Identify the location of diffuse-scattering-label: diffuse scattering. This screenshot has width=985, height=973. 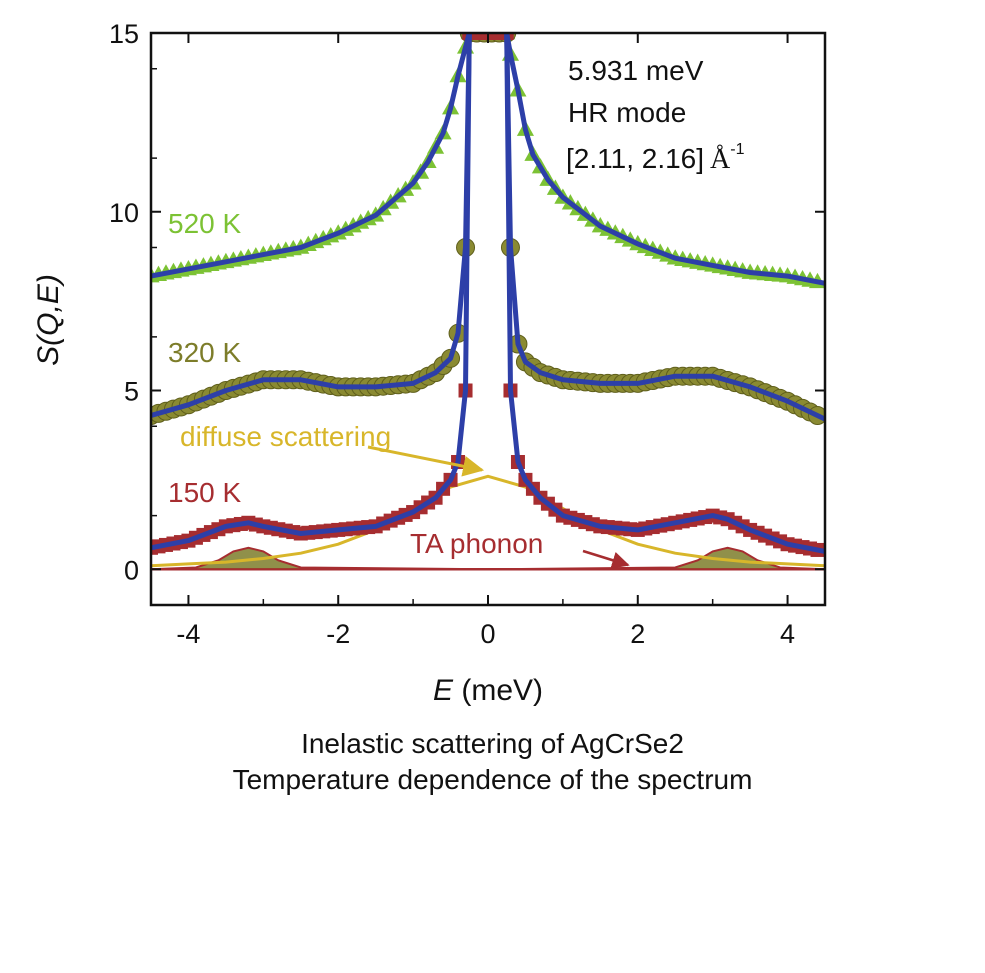
(285, 436).